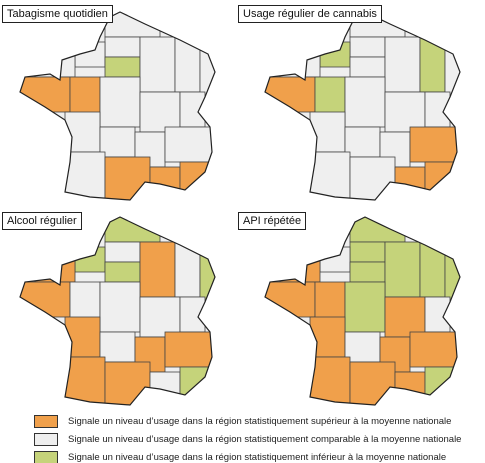 The image size is (485, 463). I want to click on map-title: Alcool régulier, so click(42, 221).